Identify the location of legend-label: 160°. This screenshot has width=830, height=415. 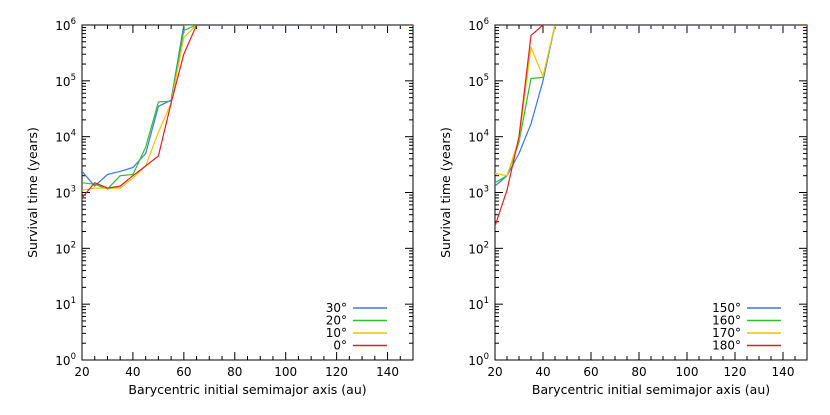
(726, 321).